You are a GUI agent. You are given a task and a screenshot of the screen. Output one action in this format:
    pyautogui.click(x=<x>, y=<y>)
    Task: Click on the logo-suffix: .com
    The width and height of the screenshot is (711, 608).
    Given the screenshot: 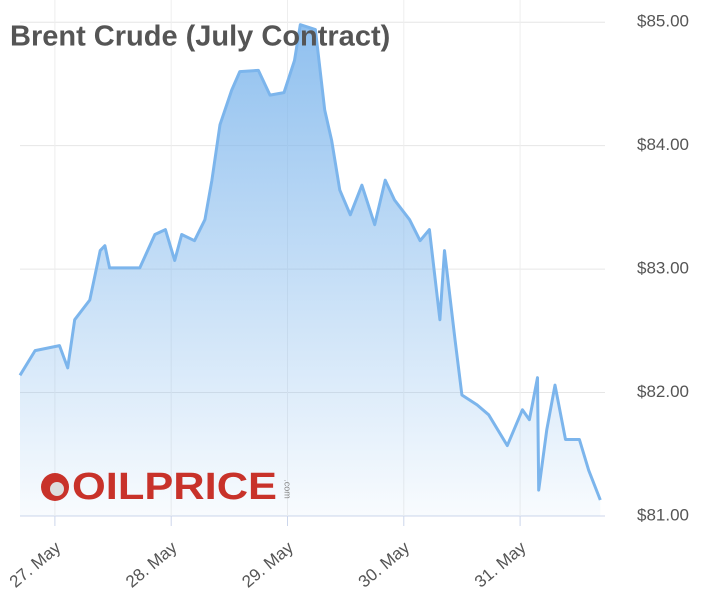 What is the action you would take?
    pyautogui.click(x=288, y=489)
    